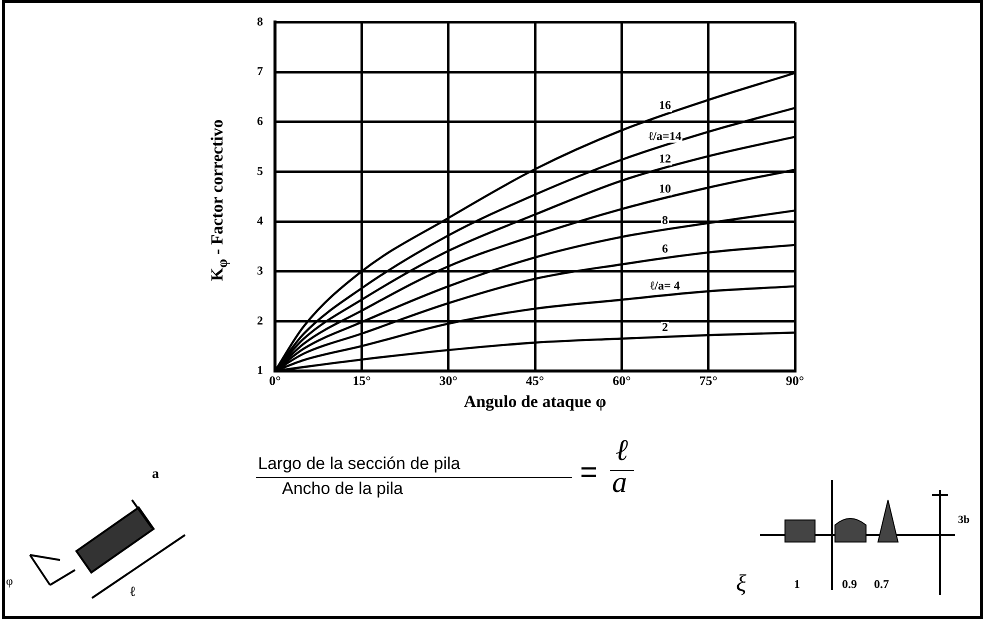 This screenshot has width=987, height=623. What do you see at coordinates (260, 71) in the screenshot?
I see `y-tick-label: 7` at bounding box center [260, 71].